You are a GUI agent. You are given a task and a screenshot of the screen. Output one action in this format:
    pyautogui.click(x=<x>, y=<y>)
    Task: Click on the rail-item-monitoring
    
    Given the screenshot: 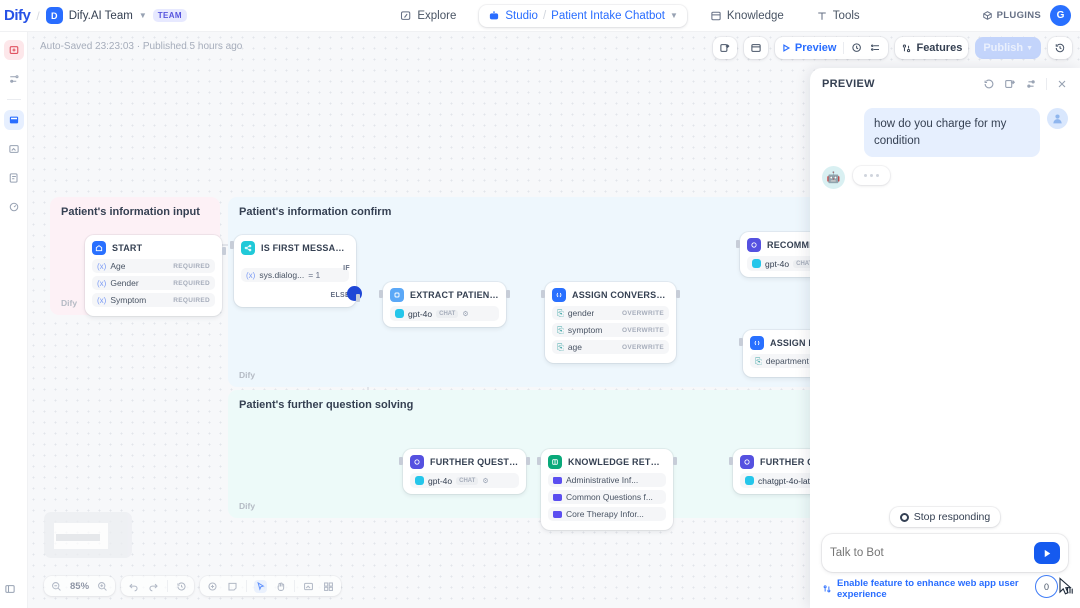 What is the action you would take?
    pyautogui.click(x=14, y=207)
    